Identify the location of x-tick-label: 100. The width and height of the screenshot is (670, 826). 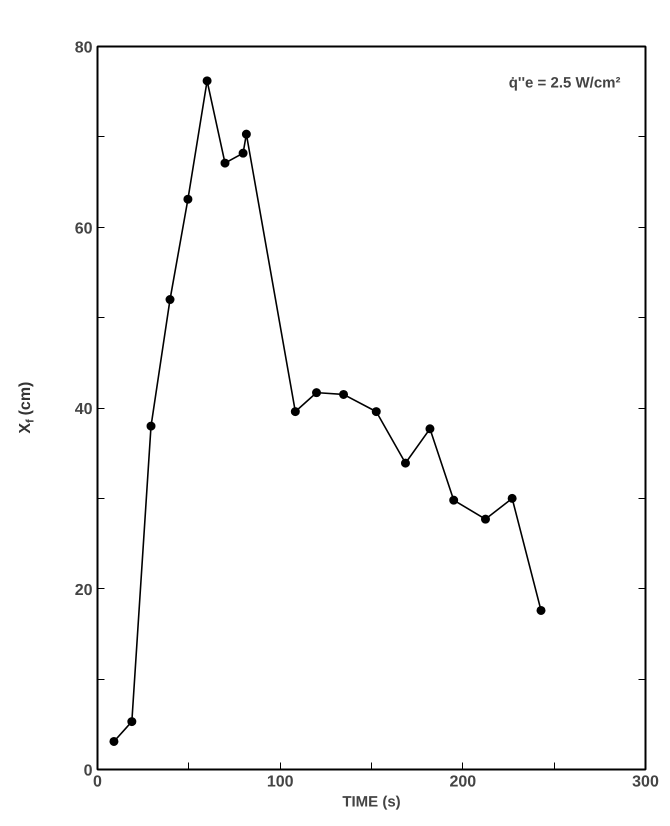
(280, 782).